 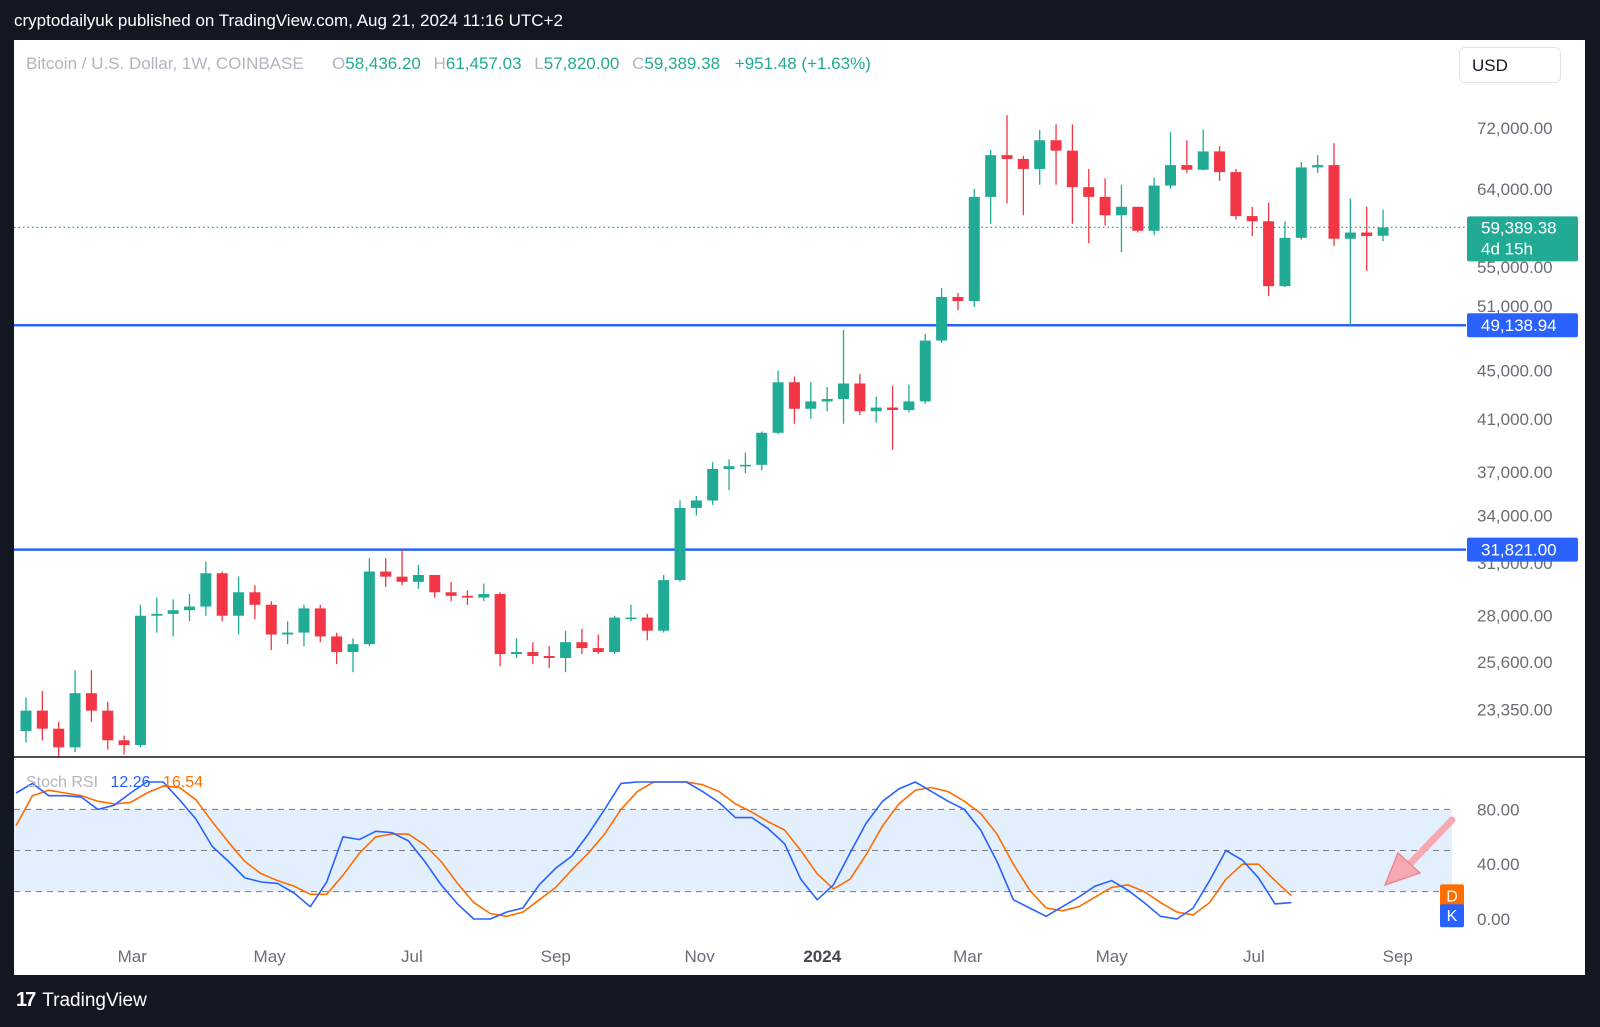 I want to click on price-tick-label: 45,000.00, so click(x=1515, y=371).